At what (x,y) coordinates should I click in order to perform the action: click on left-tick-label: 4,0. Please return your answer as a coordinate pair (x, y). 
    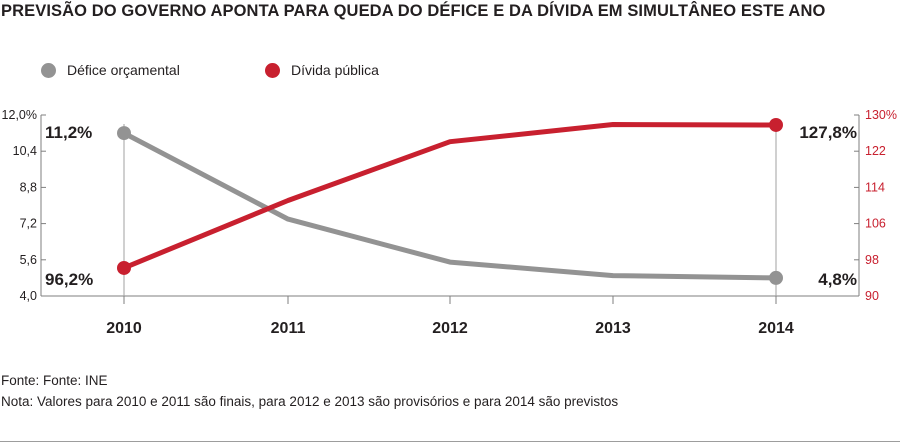
    Looking at the image, I should click on (28, 296).